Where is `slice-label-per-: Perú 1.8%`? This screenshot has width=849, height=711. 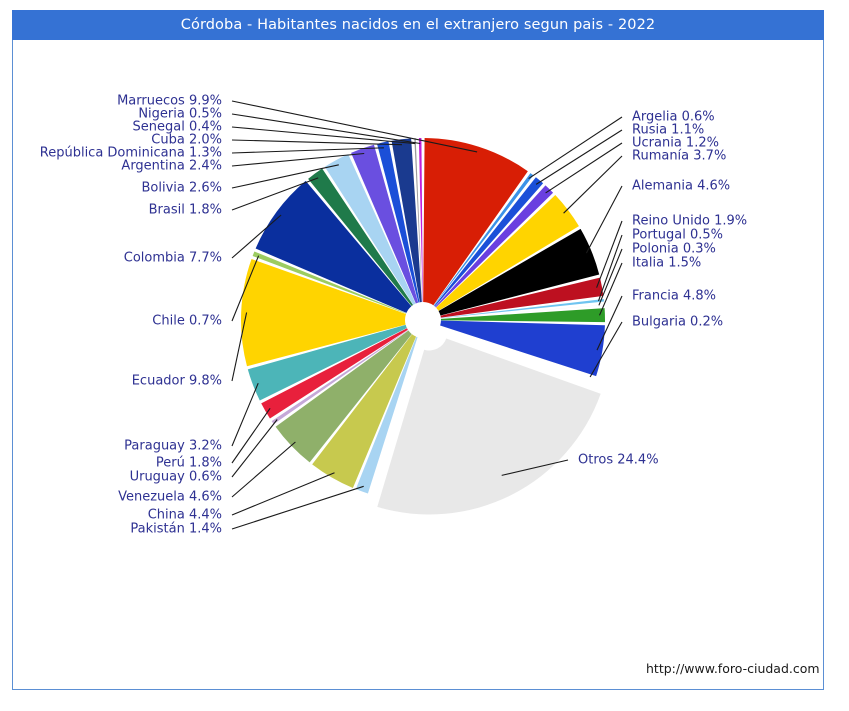 slice-label-per-: Perú 1.8% is located at coordinates (189, 463).